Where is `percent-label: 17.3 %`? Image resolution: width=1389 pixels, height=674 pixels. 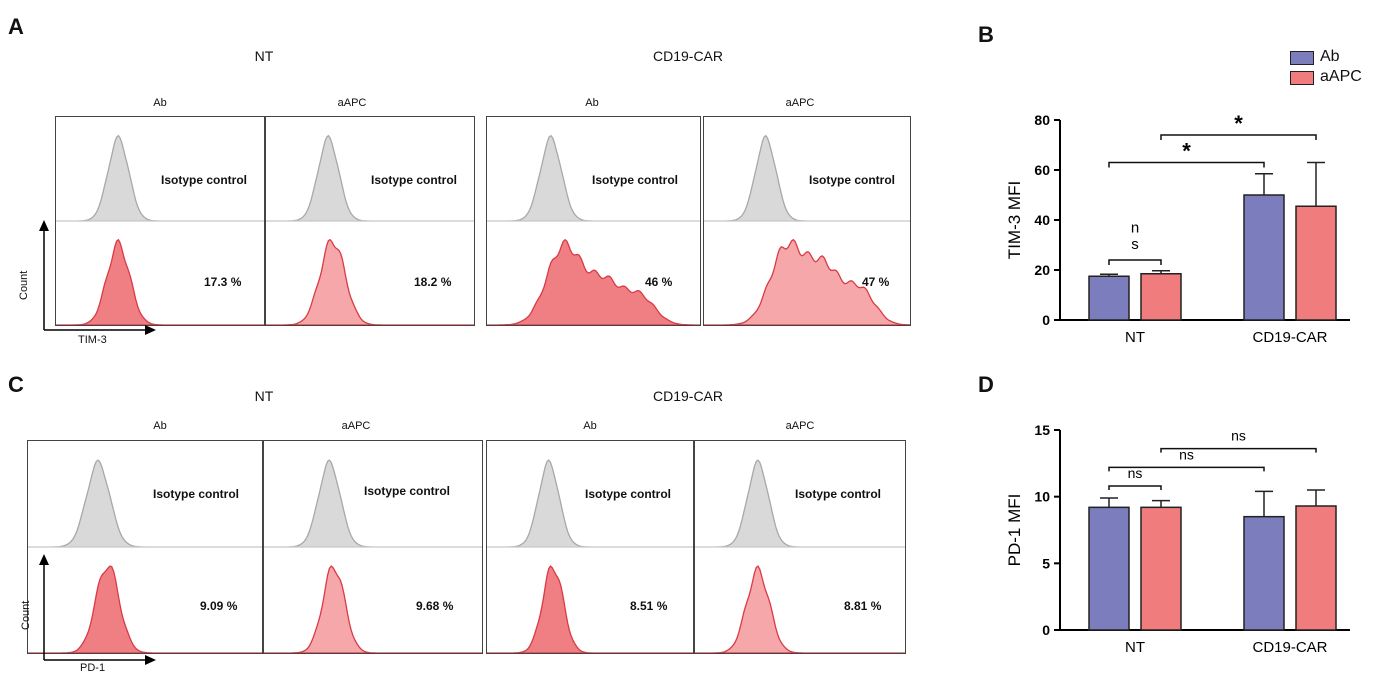
percent-label: 17.3 % is located at coordinates (223, 282).